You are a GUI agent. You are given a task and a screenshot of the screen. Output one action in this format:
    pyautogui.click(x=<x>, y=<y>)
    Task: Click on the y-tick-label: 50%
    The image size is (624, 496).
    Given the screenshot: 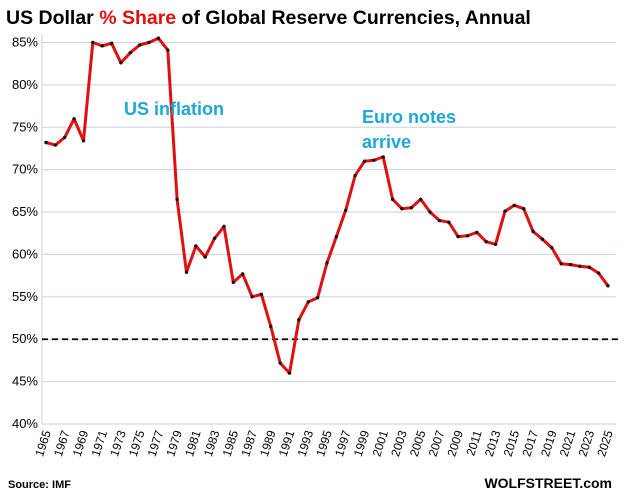 What is the action you would take?
    pyautogui.click(x=25, y=338)
    